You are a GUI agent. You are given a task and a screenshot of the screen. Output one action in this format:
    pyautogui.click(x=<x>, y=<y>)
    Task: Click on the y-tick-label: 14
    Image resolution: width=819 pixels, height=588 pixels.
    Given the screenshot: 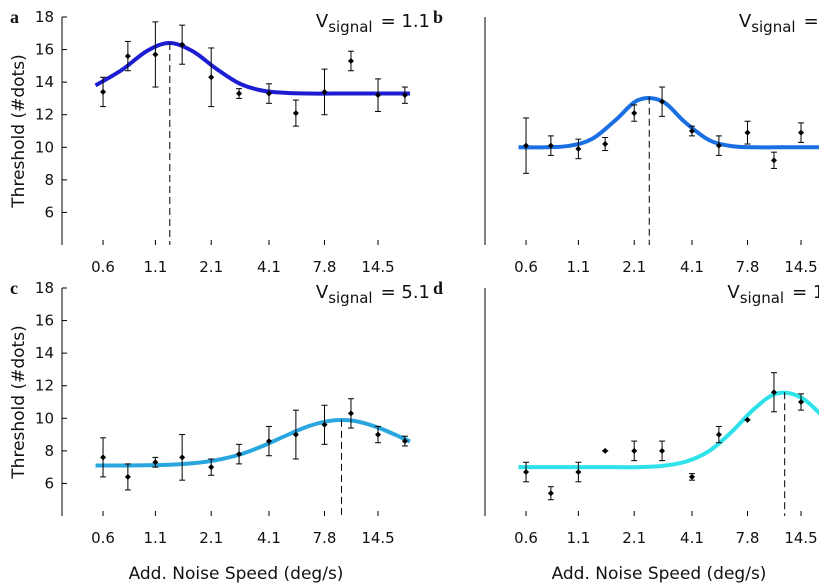 What is the action you would take?
    pyautogui.click(x=44, y=82)
    